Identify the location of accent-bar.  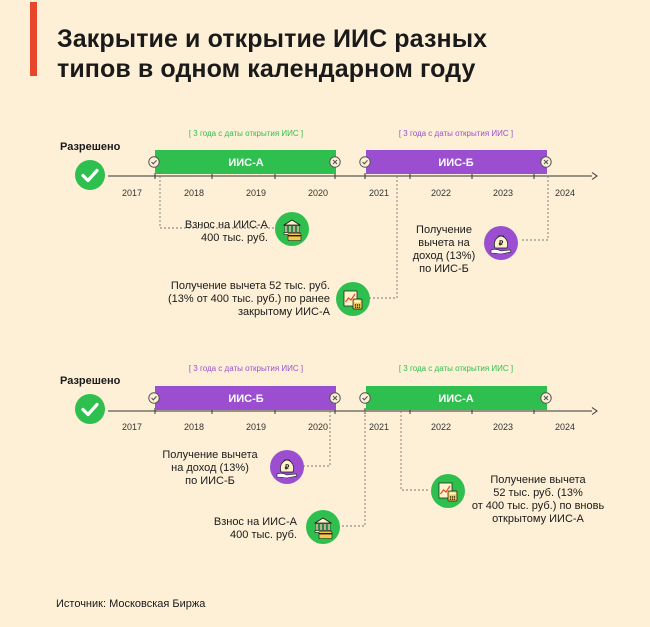
(33, 39).